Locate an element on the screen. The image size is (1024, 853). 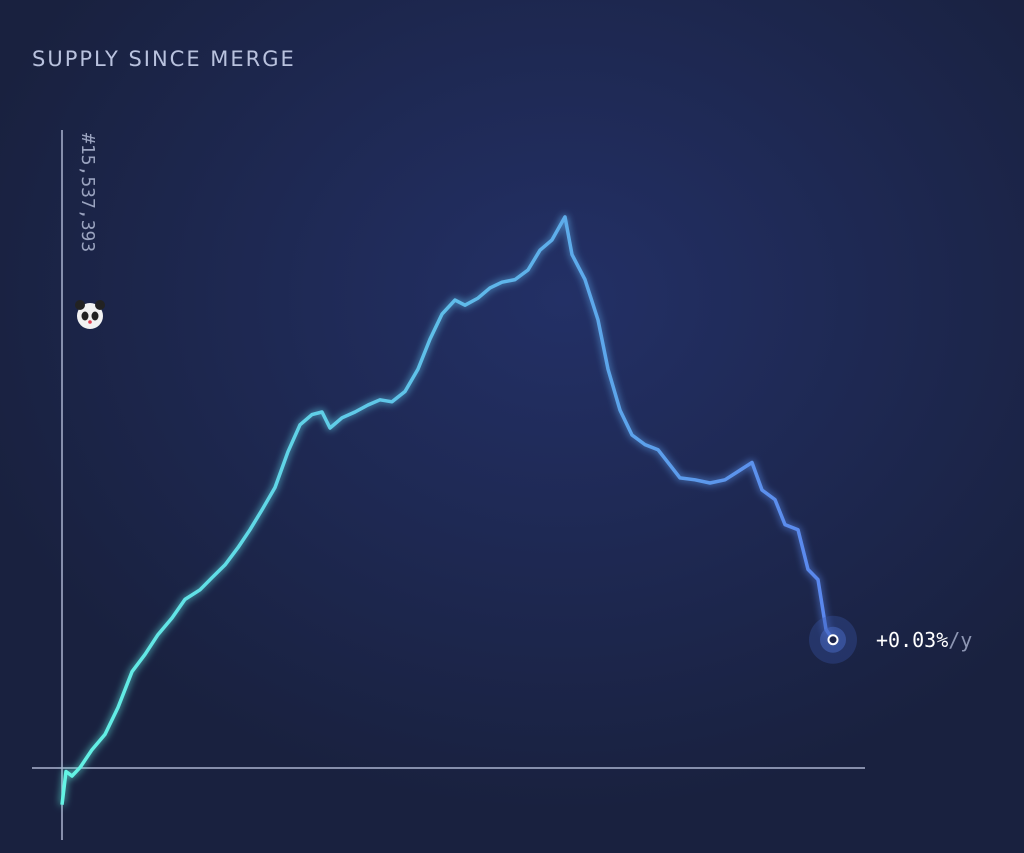
end-value: +0.03% is located at coordinates (912, 640).